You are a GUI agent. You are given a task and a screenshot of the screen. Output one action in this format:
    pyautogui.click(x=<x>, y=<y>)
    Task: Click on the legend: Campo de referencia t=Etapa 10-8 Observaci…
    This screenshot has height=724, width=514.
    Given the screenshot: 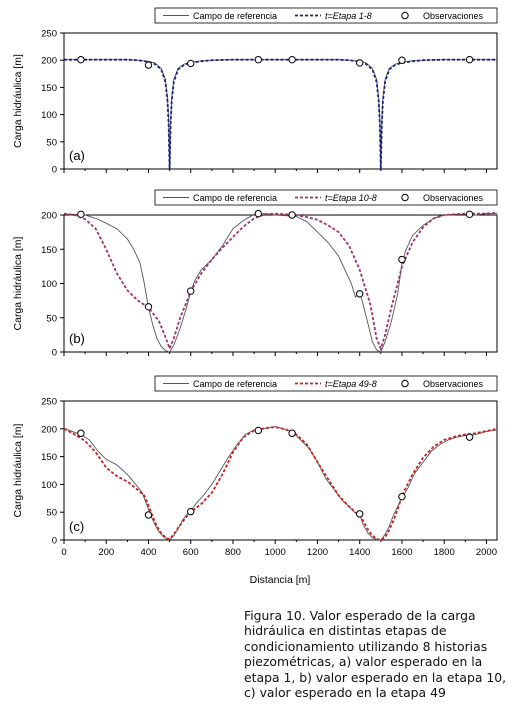 What is the action you would take?
    pyautogui.click(x=326, y=197)
    